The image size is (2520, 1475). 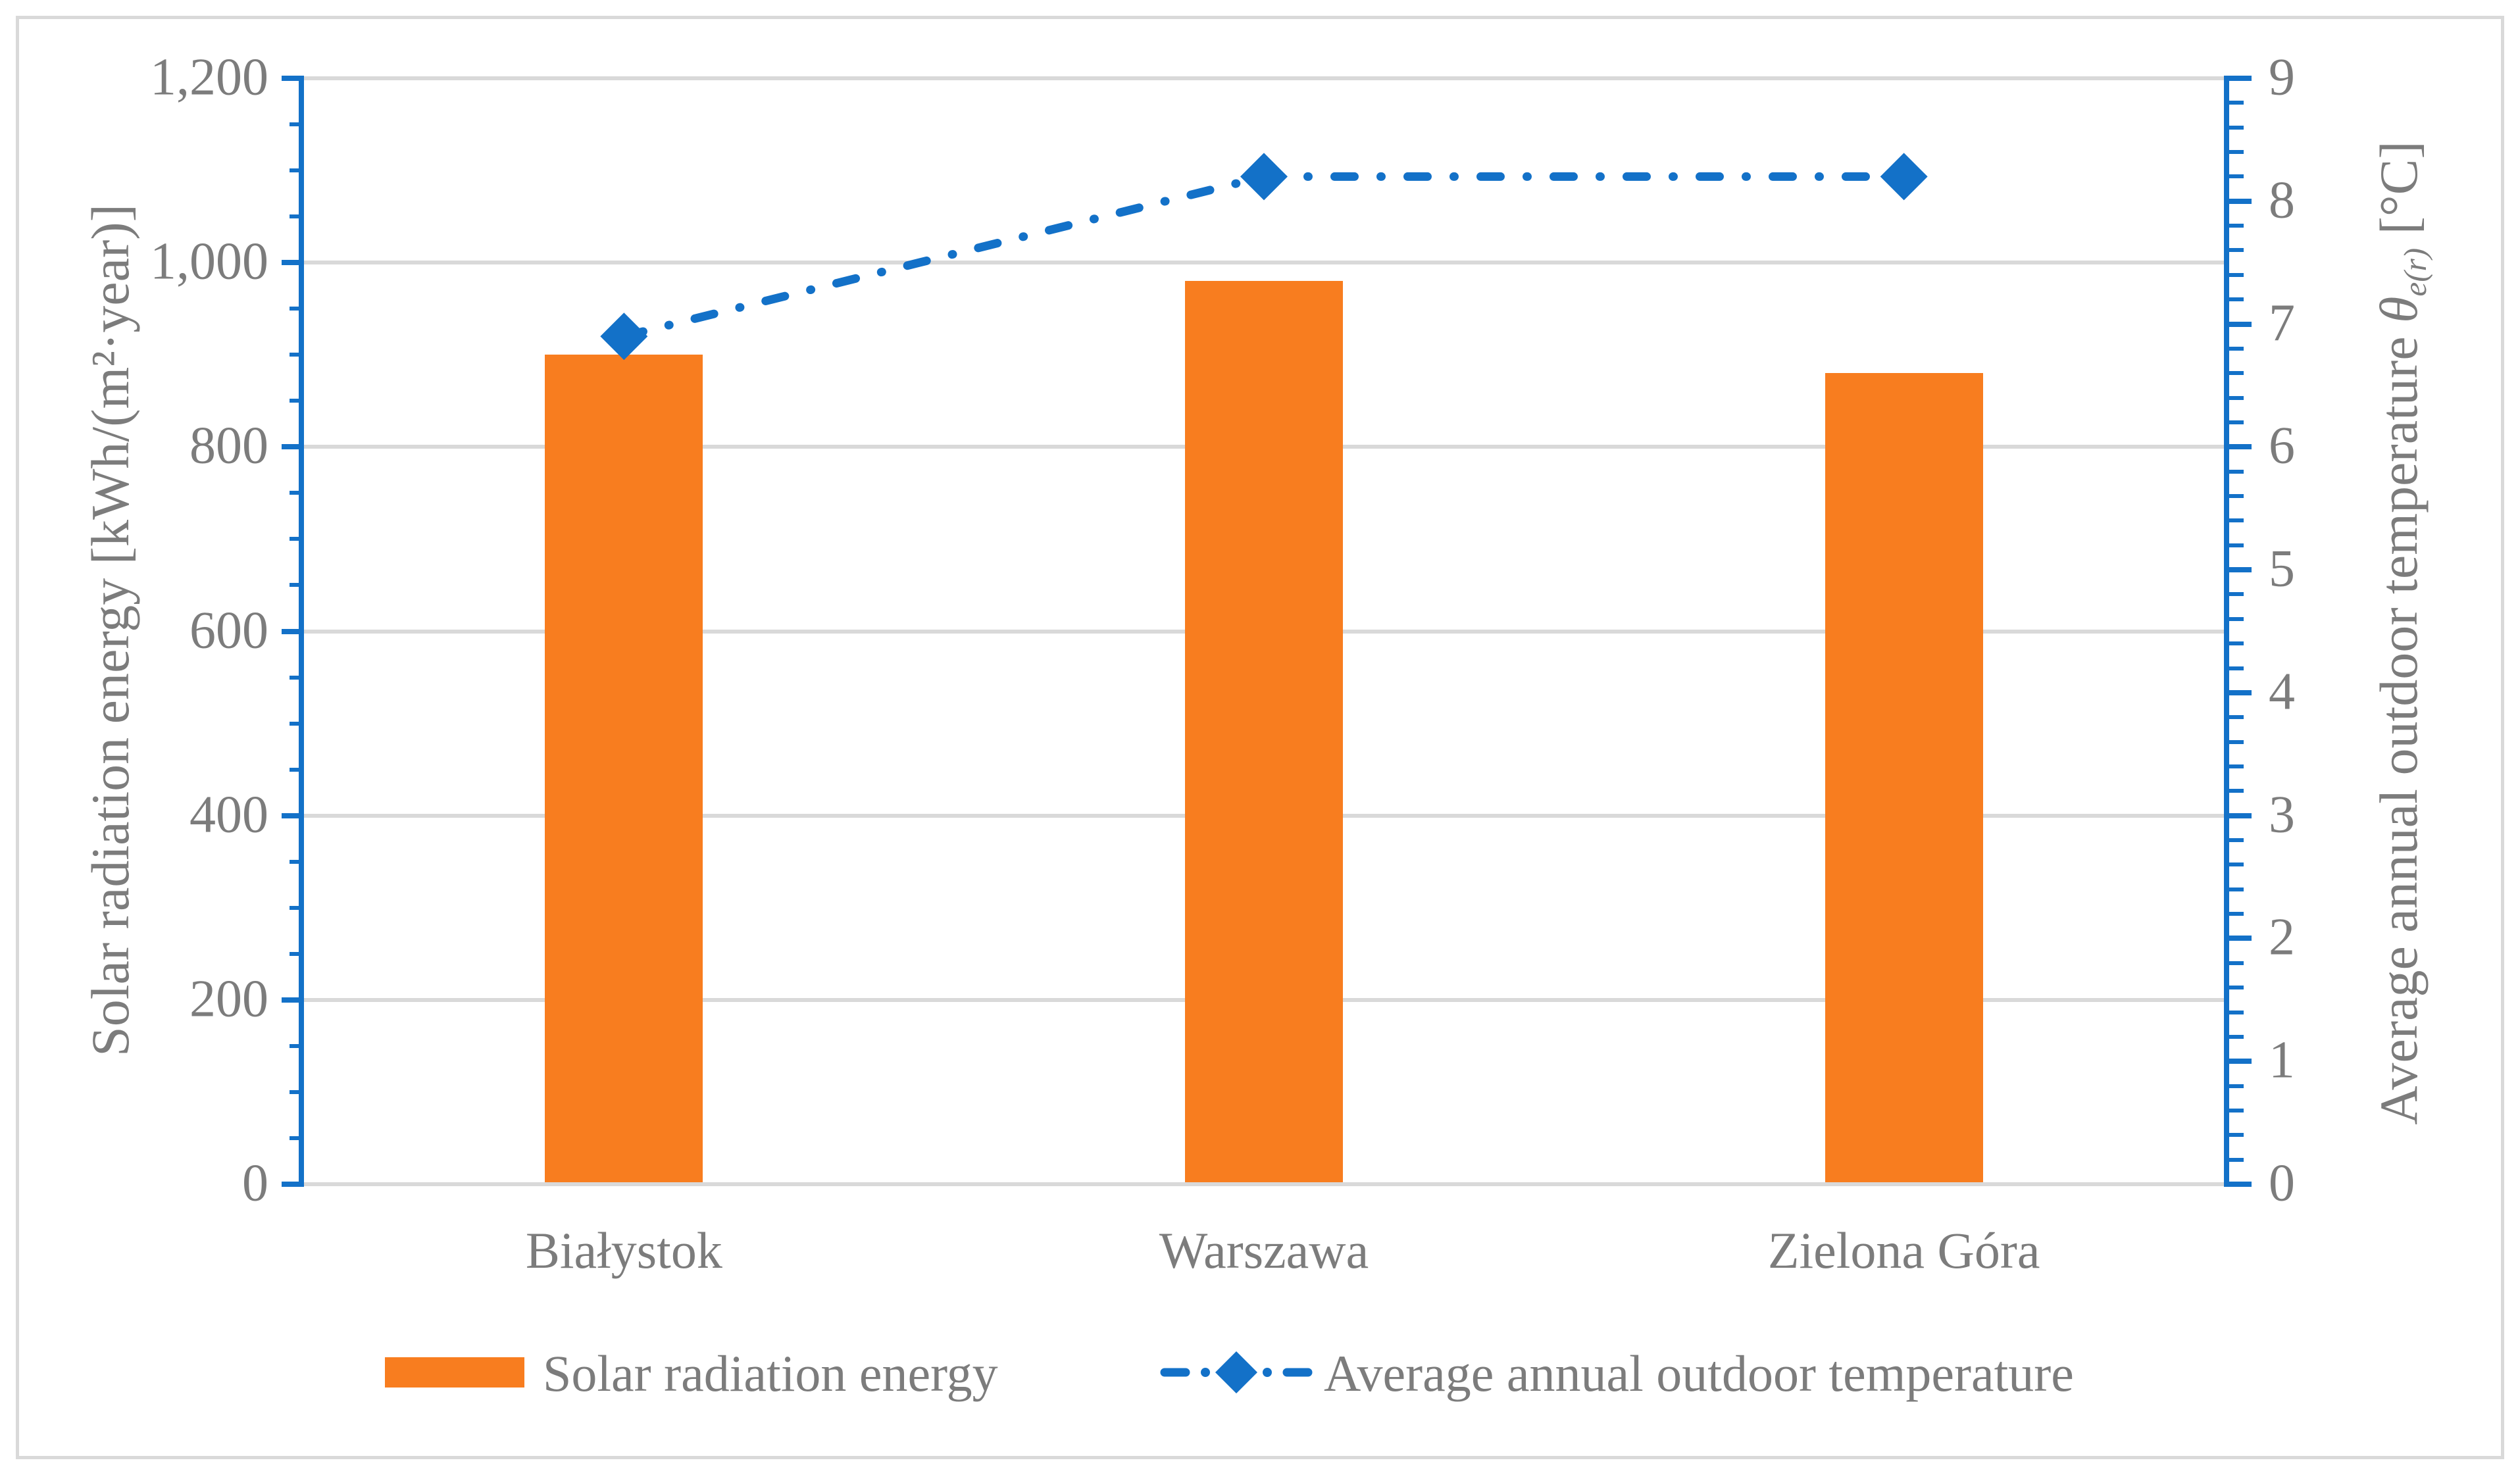 I want to click on left-axis-tick-label: 0, so click(x=255, y=1183).